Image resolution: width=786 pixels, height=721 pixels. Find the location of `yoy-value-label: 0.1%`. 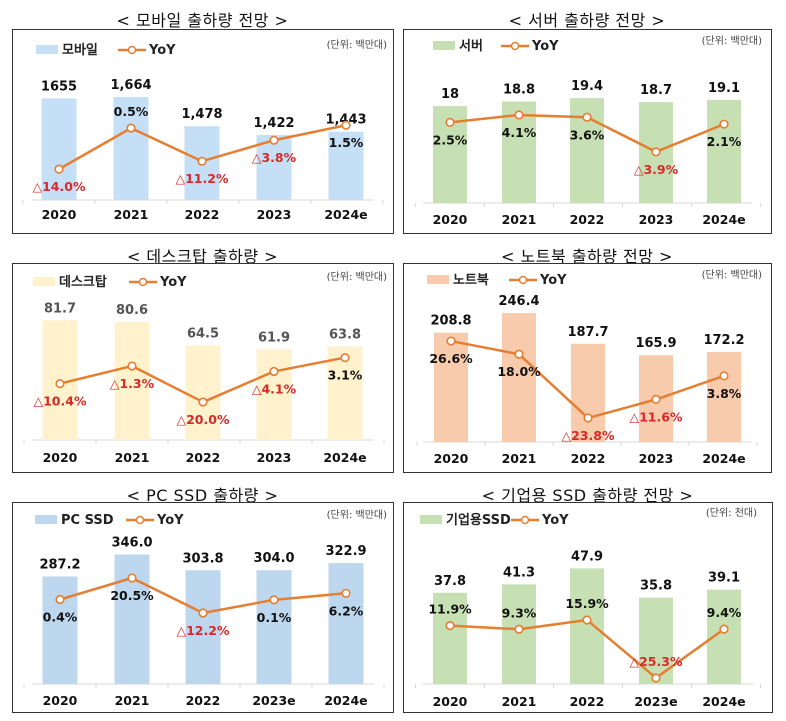

yoy-value-label: 0.1% is located at coordinates (274, 617).